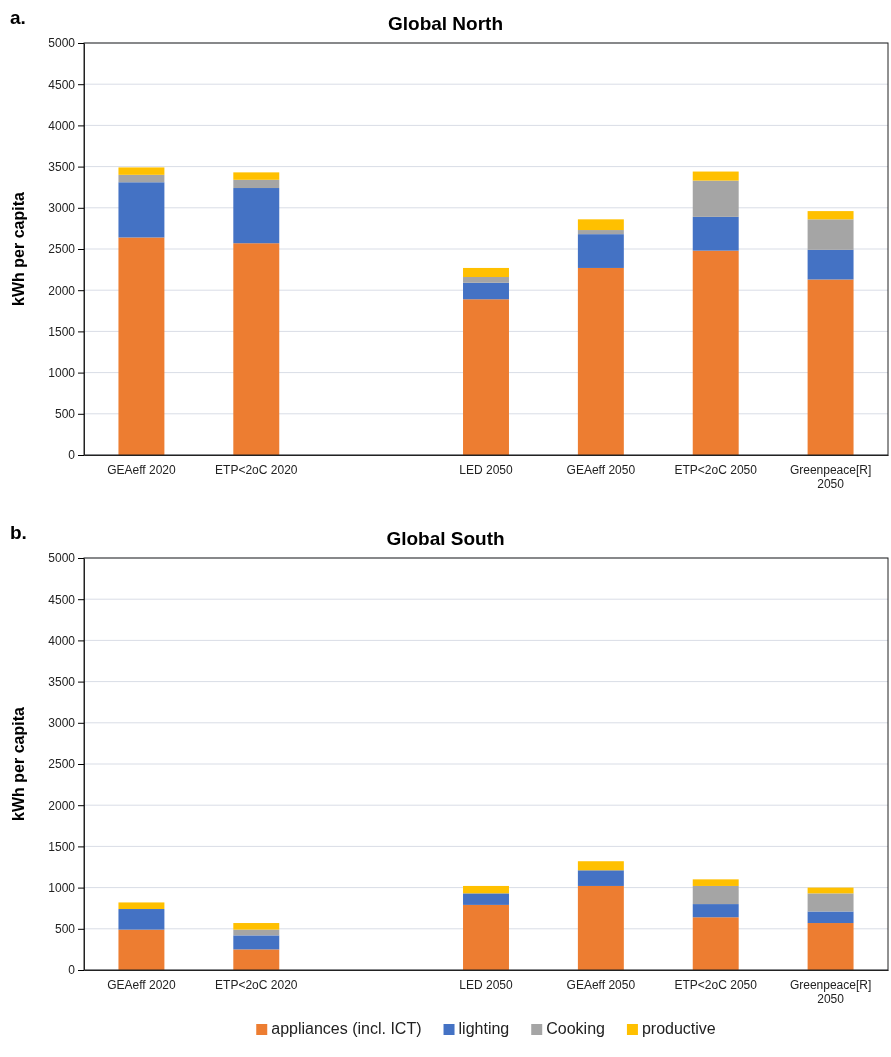  I want to click on legend-label: Cooking, so click(575, 1028).